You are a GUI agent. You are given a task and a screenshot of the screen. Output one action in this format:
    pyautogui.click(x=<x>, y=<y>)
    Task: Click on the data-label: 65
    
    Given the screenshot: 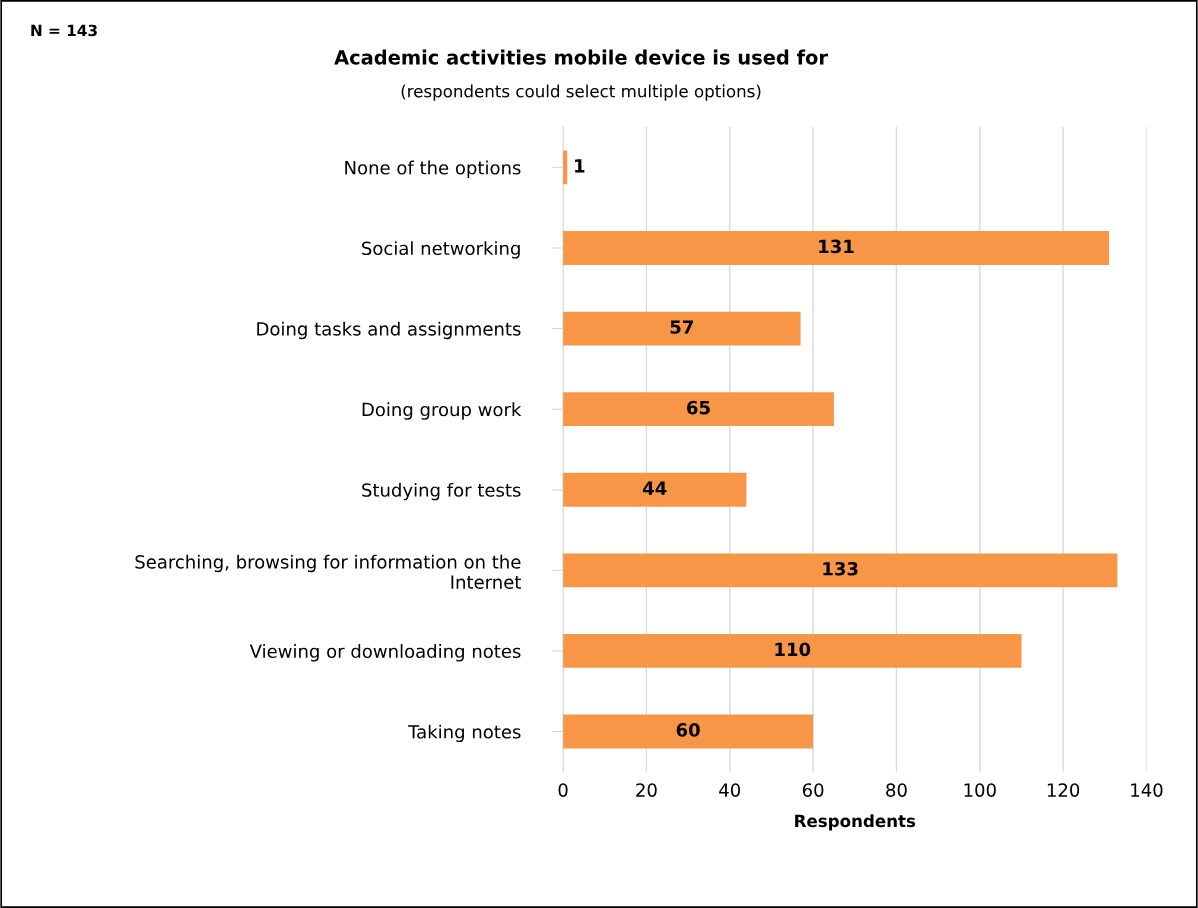 What is the action you would take?
    pyautogui.click(x=698, y=407)
    